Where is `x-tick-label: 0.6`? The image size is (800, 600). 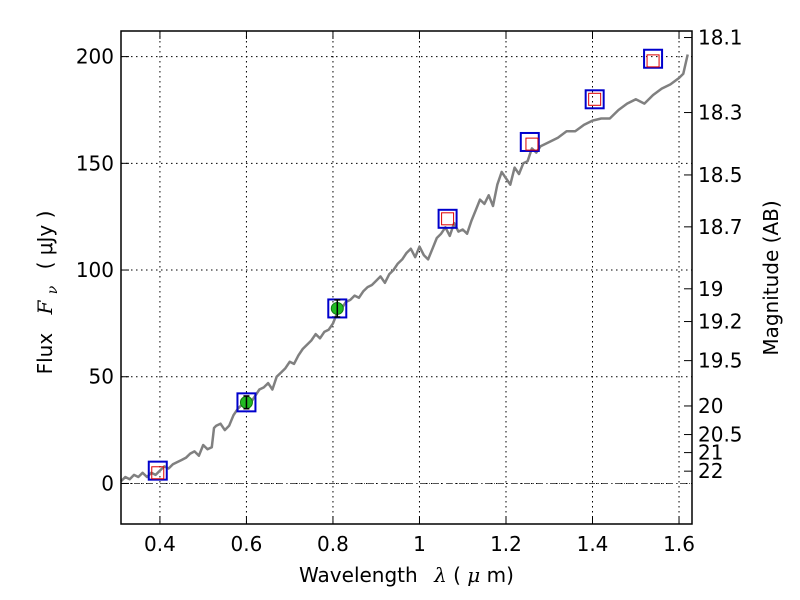
x-tick-label: 0.6 is located at coordinates (247, 544).